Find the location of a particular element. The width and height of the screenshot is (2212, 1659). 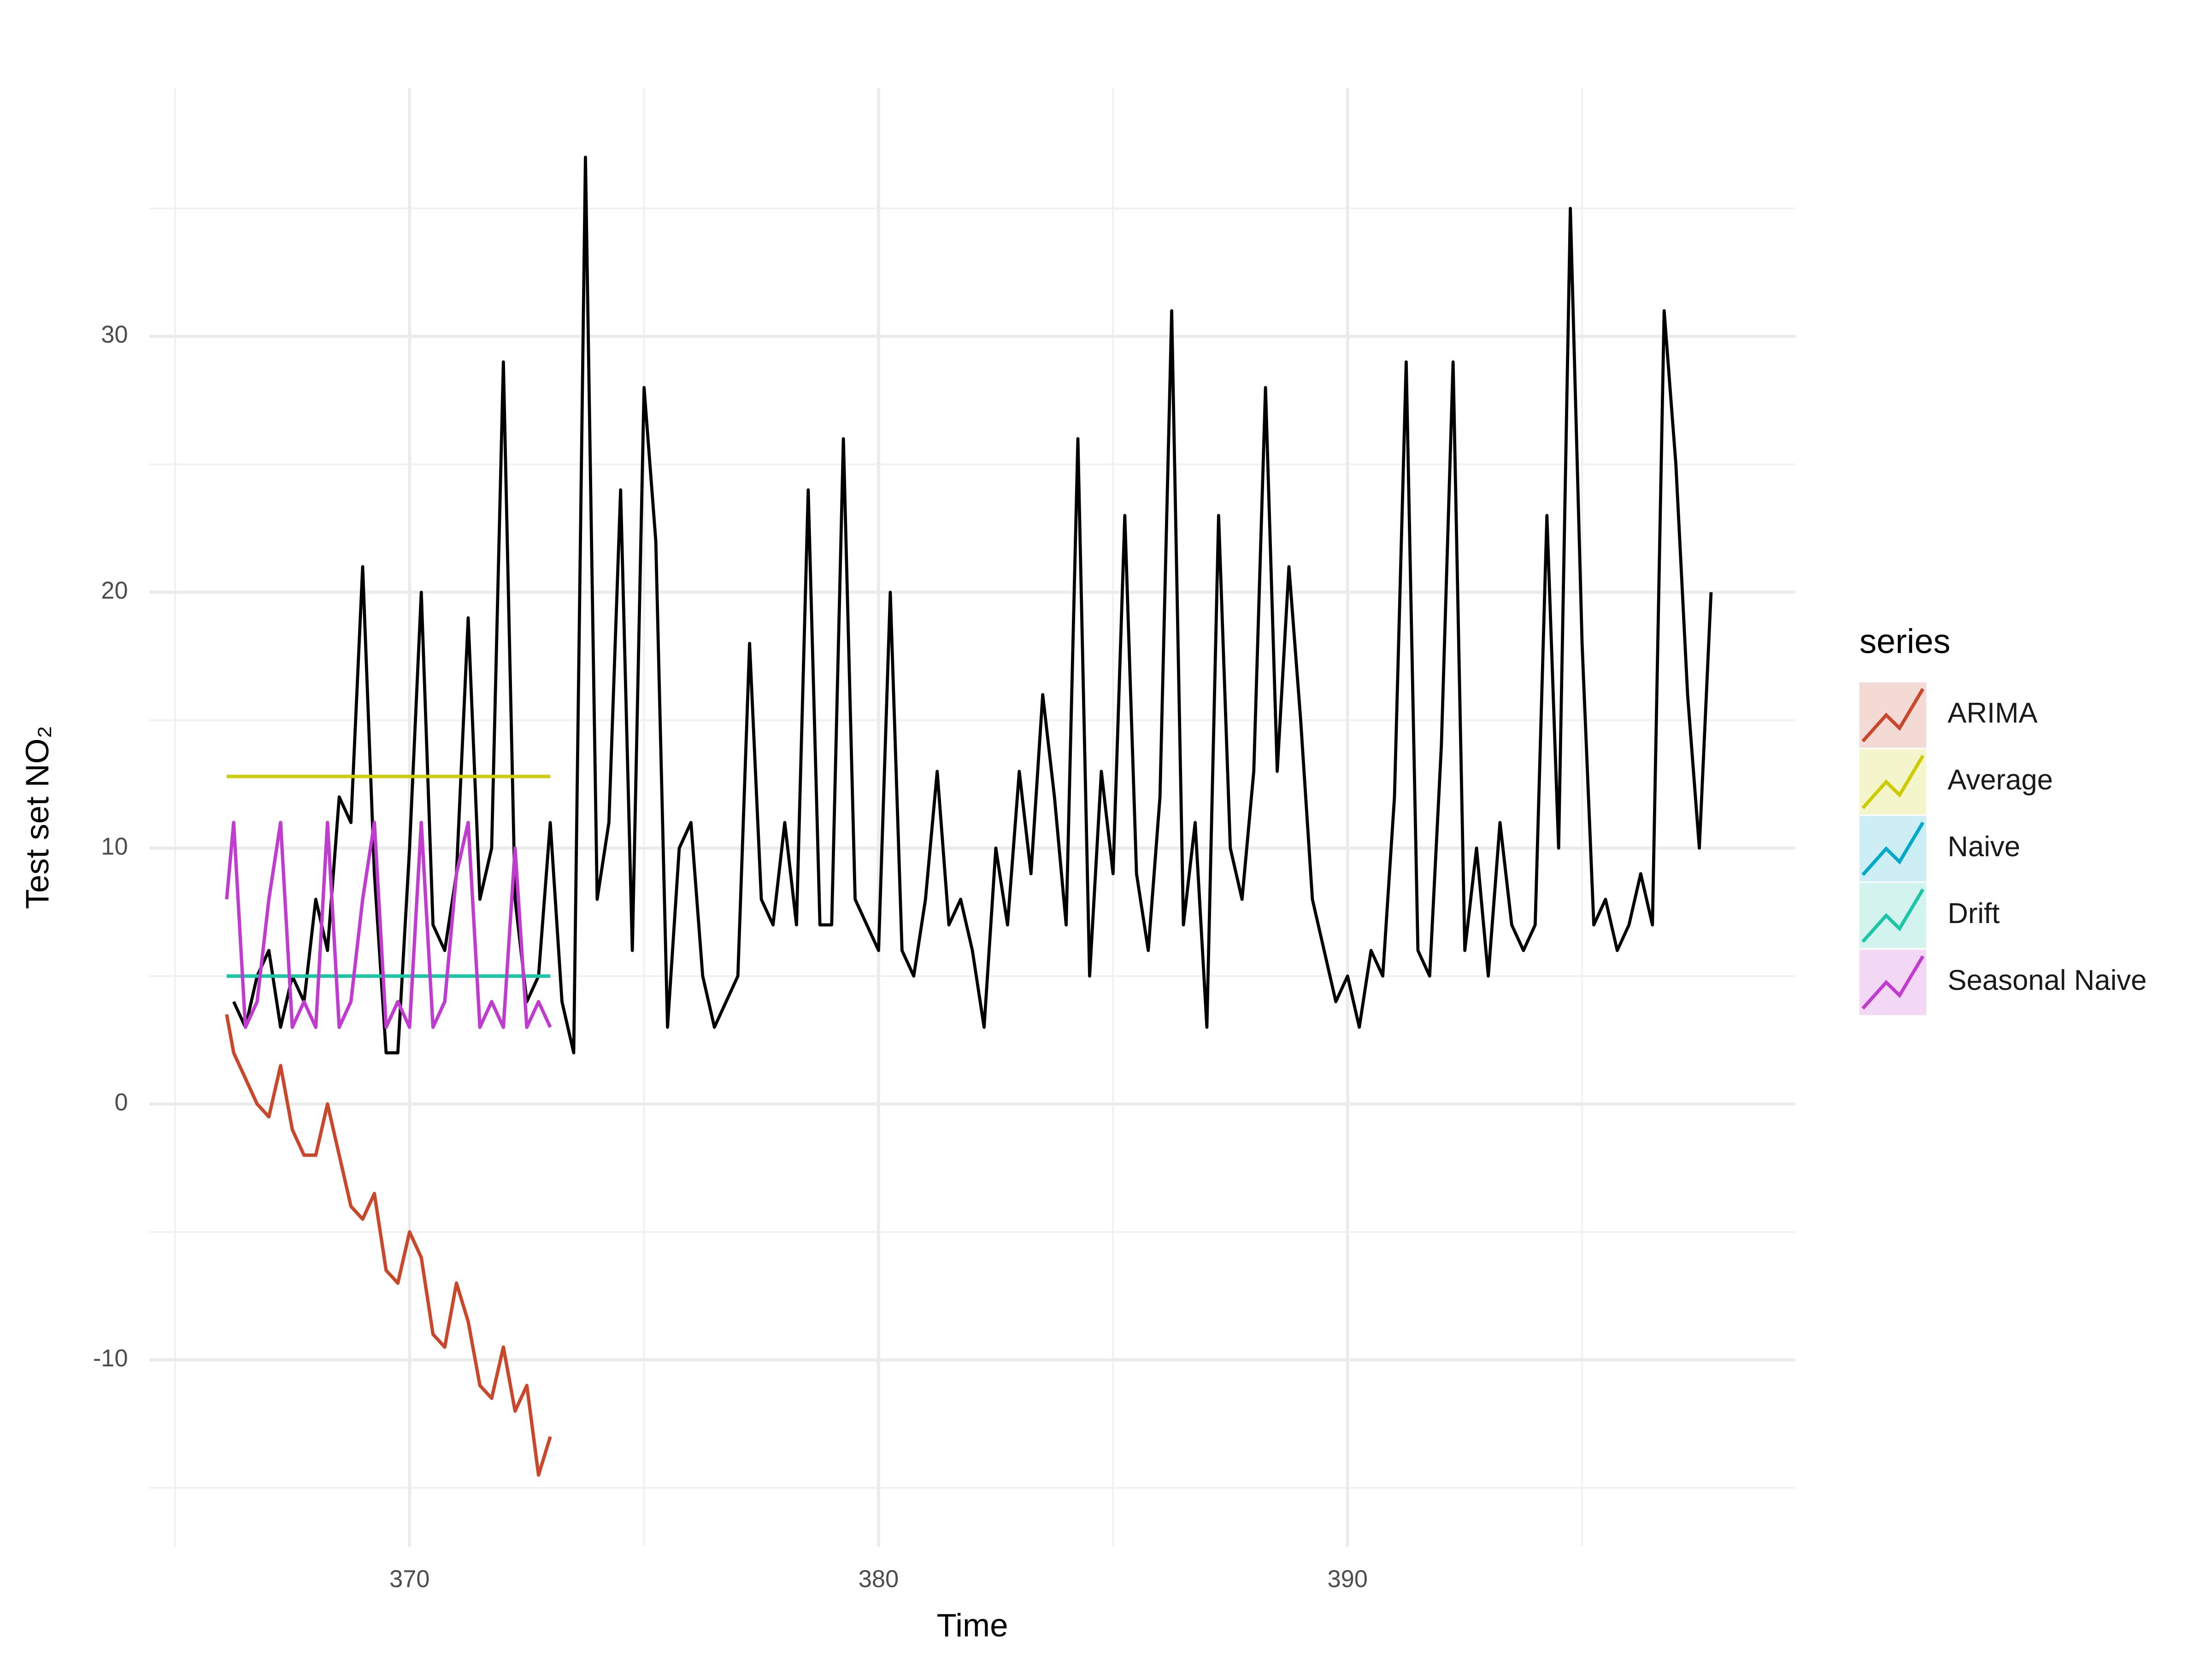

x-axis-title: Time is located at coordinates (972, 1625).